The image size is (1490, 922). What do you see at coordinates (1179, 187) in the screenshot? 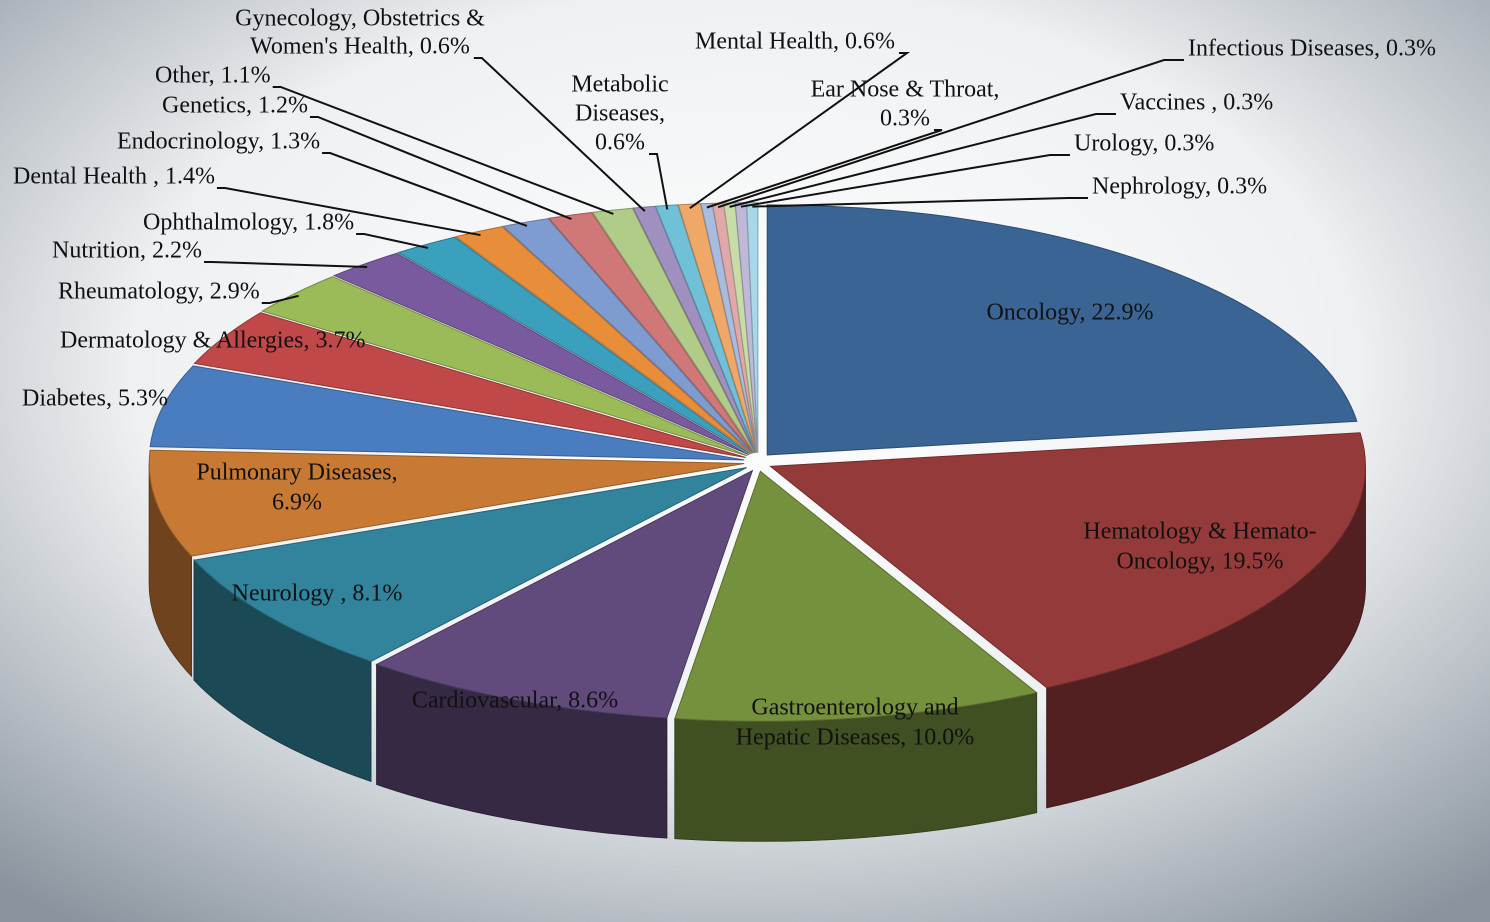
I see `data-label: Nephrology, 0.3%` at bounding box center [1179, 187].